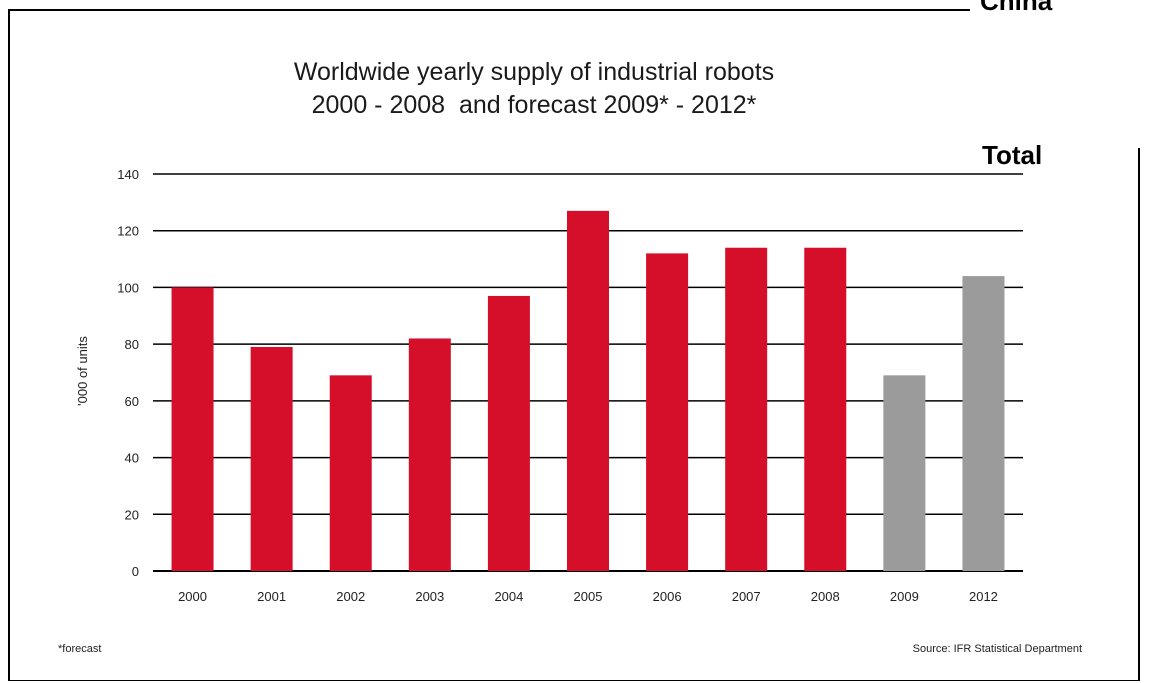  What do you see at coordinates (997, 649) in the screenshot?
I see `source-note: Source: IFR Statistical Department` at bounding box center [997, 649].